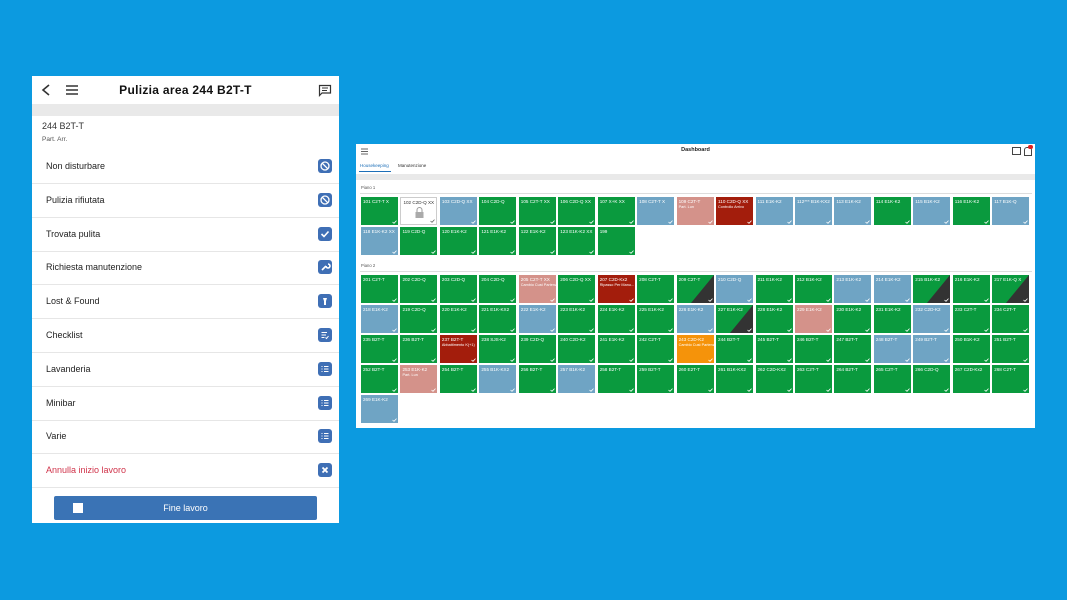 The width and height of the screenshot is (1067, 600). What do you see at coordinates (537, 289) in the screenshot?
I see `room-tile: 205 C2T-T XX Cambio Cust Partenza` at bounding box center [537, 289].